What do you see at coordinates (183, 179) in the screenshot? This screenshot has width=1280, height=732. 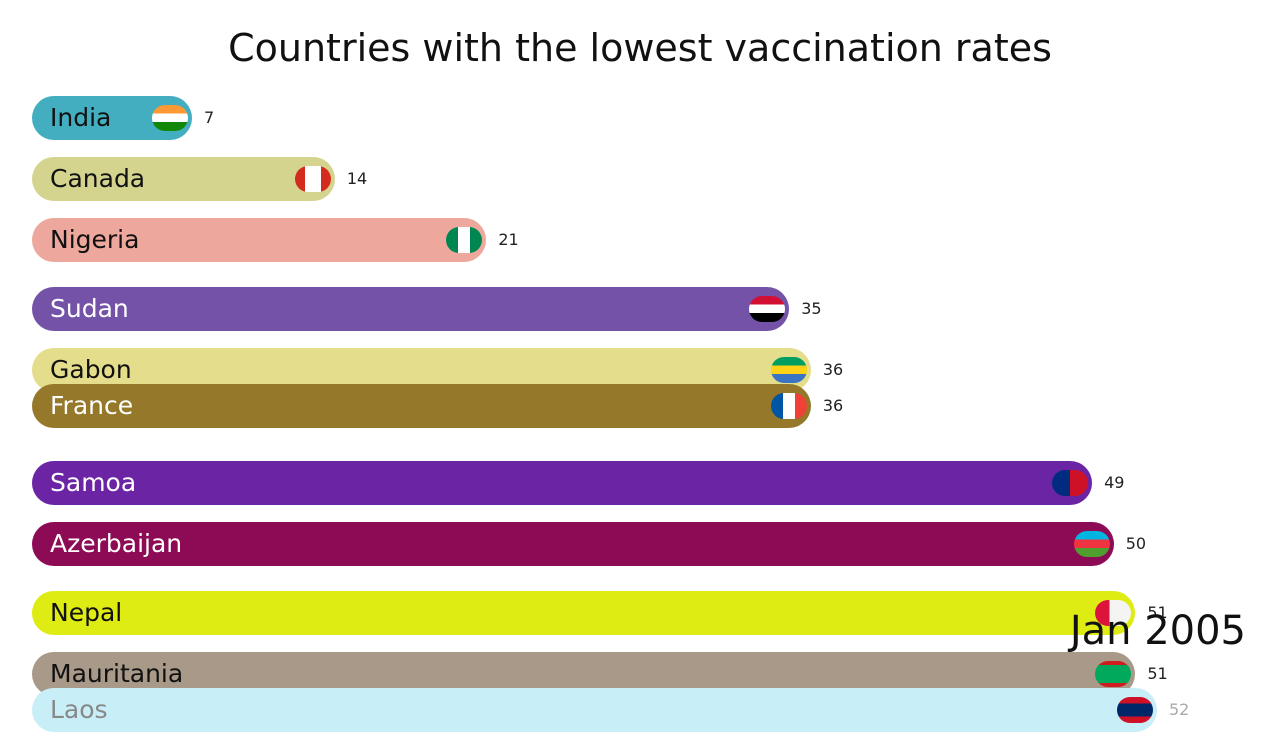 I see `bar-canada` at bounding box center [183, 179].